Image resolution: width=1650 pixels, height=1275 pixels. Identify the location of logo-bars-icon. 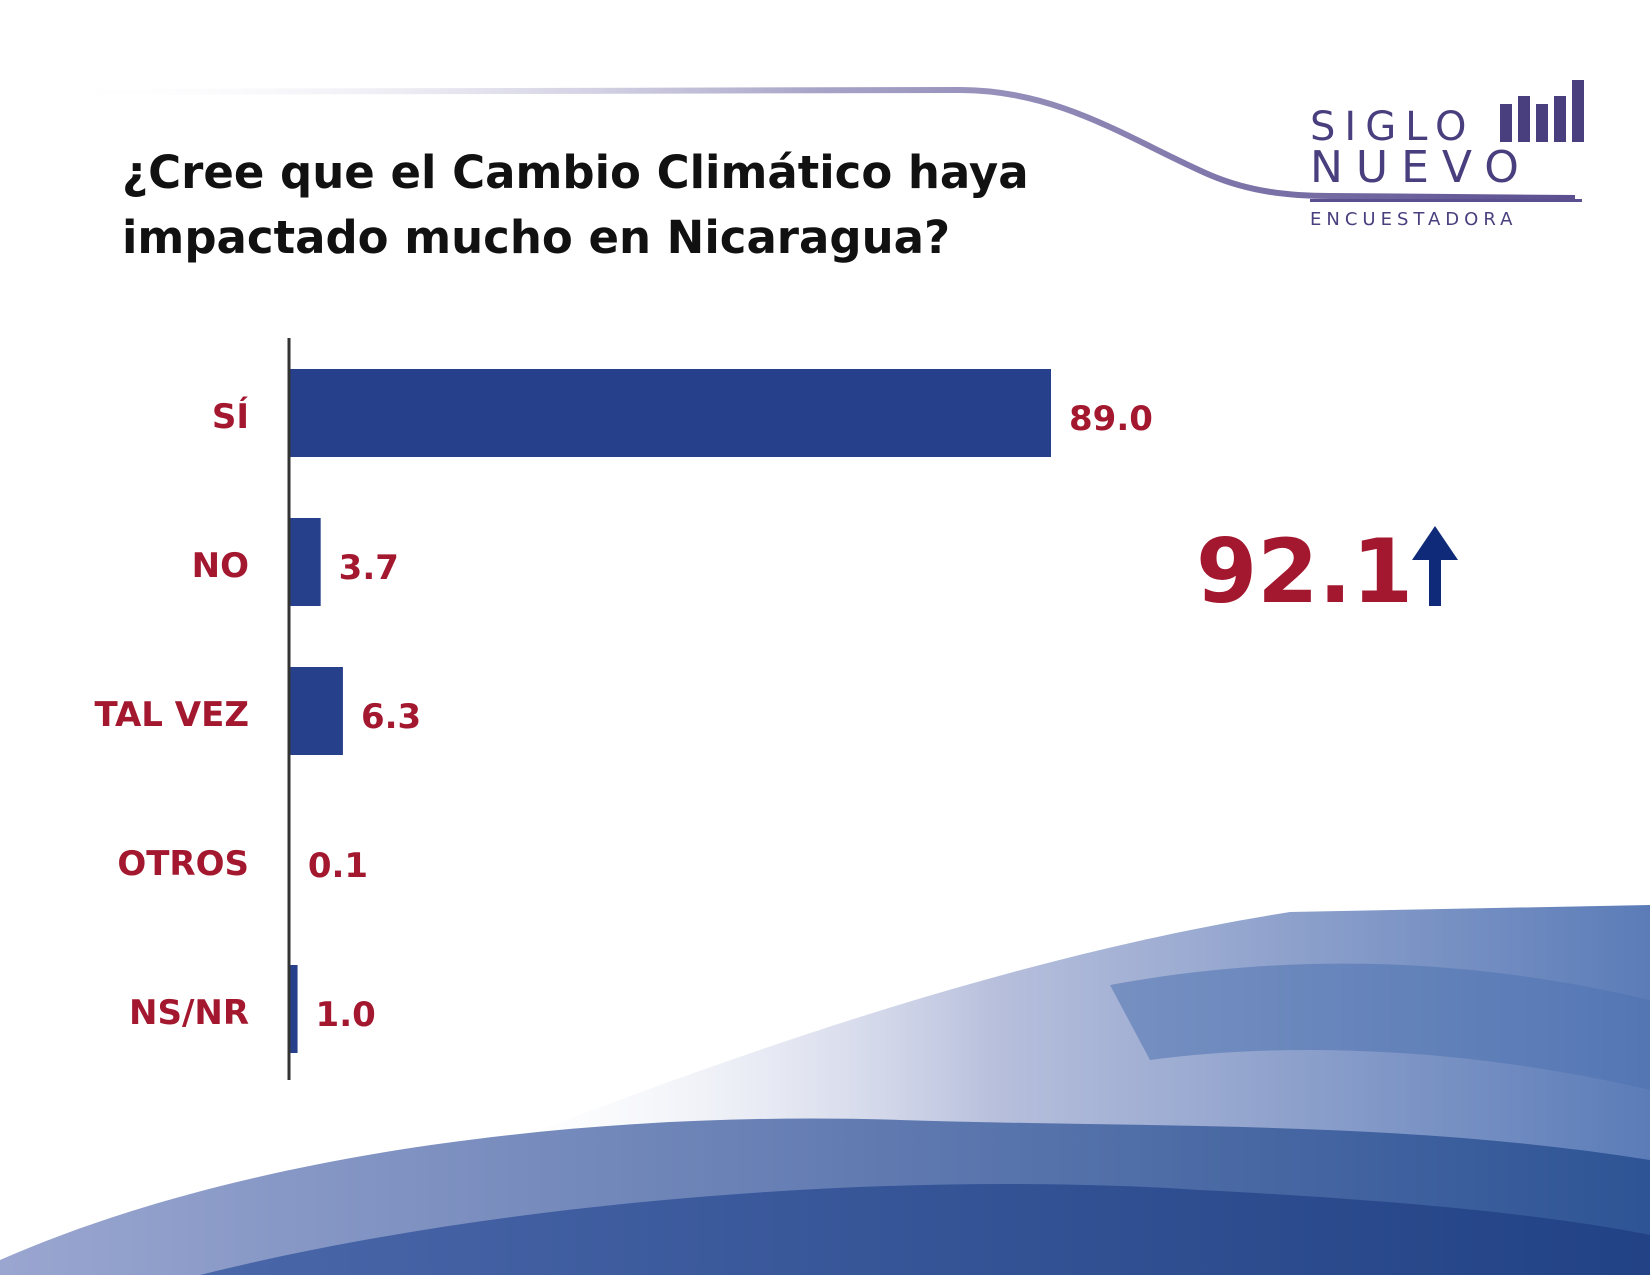
(1542, 111).